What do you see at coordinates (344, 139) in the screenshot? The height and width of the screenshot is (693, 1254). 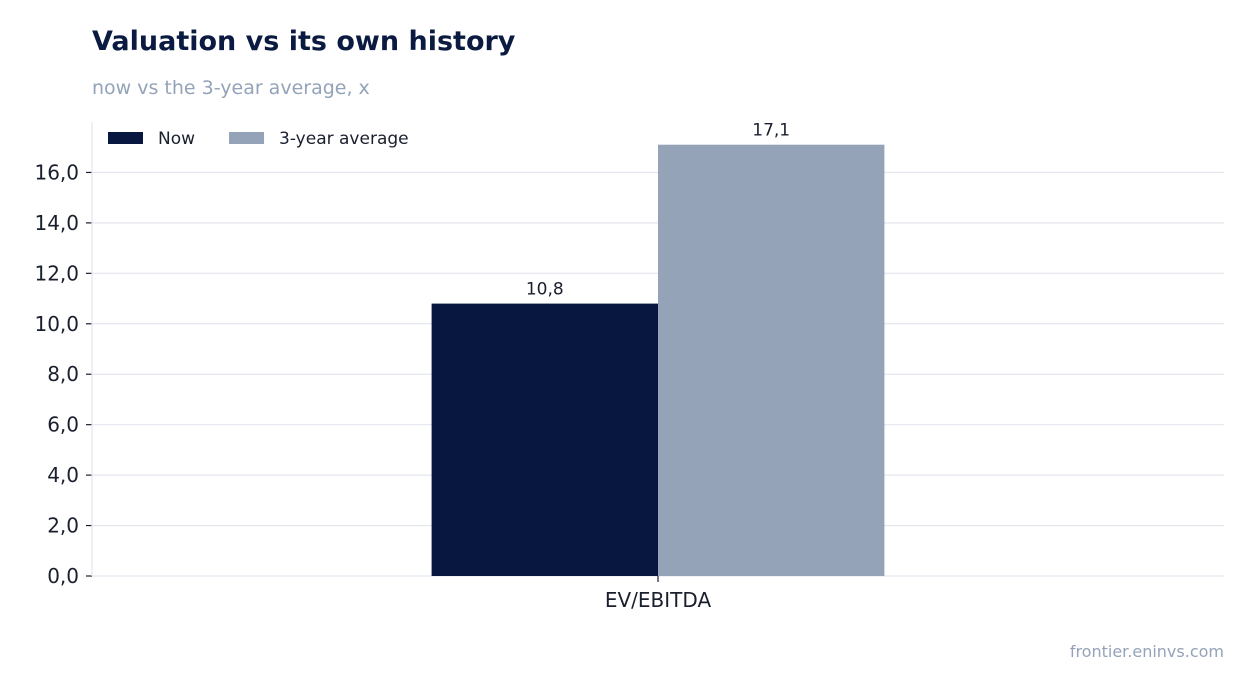 I see `legend-label: 3-year average` at bounding box center [344, 139].